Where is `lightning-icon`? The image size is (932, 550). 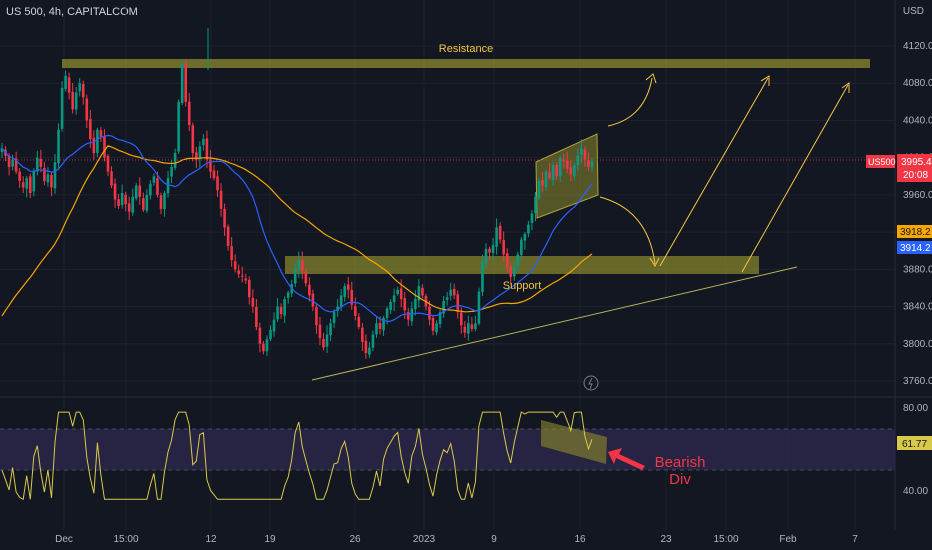
lightning-icon is located at coordinates (591, 383).